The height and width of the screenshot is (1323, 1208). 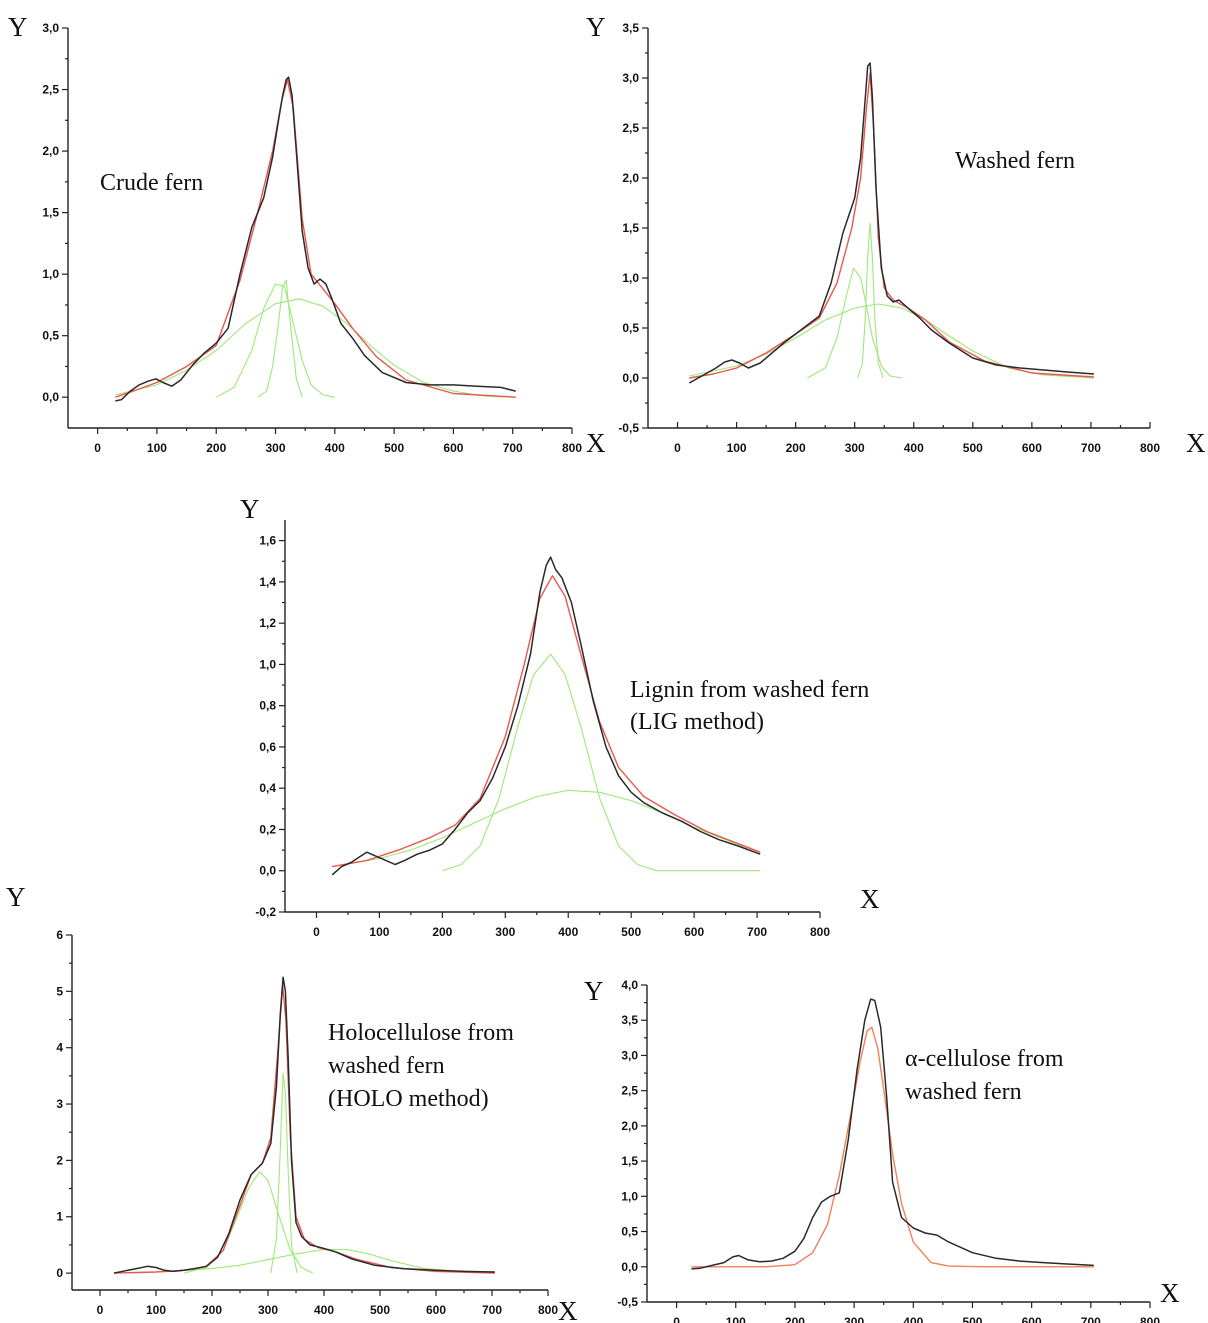 I want to click on y-tick-label: 3, so click(x=59, y=1104).